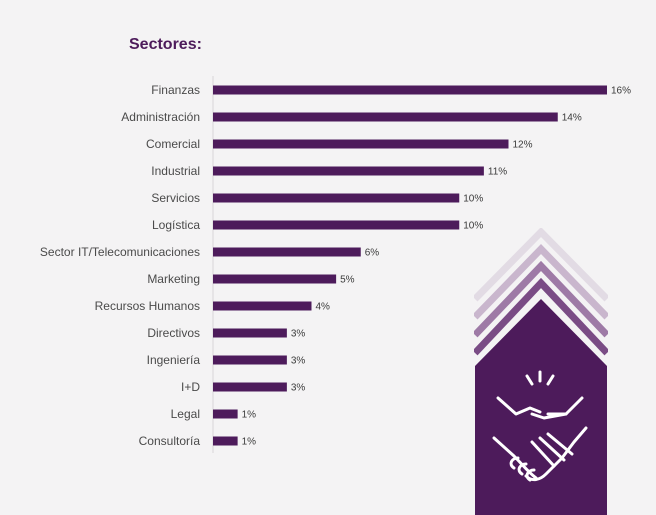 This screenshot has height=515, width=656. Describe the element at coordinates (175, 198) in the screenshot. I see `category-label: Servicios` at that location.